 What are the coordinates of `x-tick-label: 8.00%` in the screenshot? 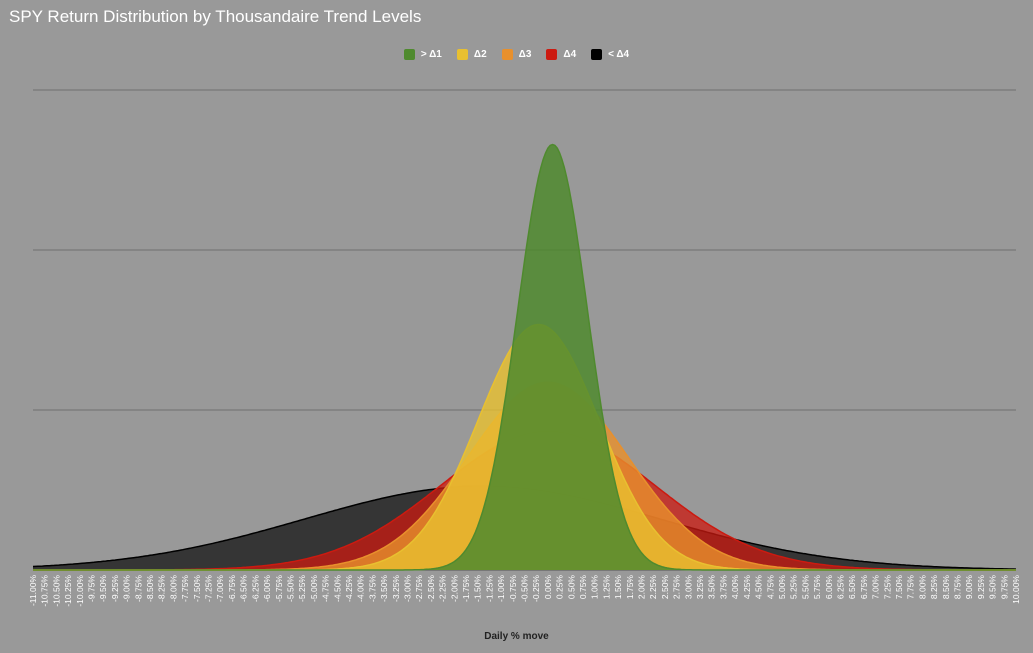 It's located at (922, 587).